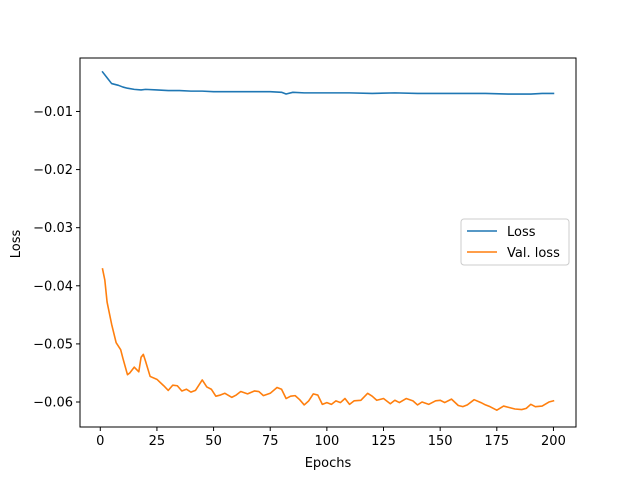  I want to click on legend-label-val-loss: Val. loss, so click(533, 253).